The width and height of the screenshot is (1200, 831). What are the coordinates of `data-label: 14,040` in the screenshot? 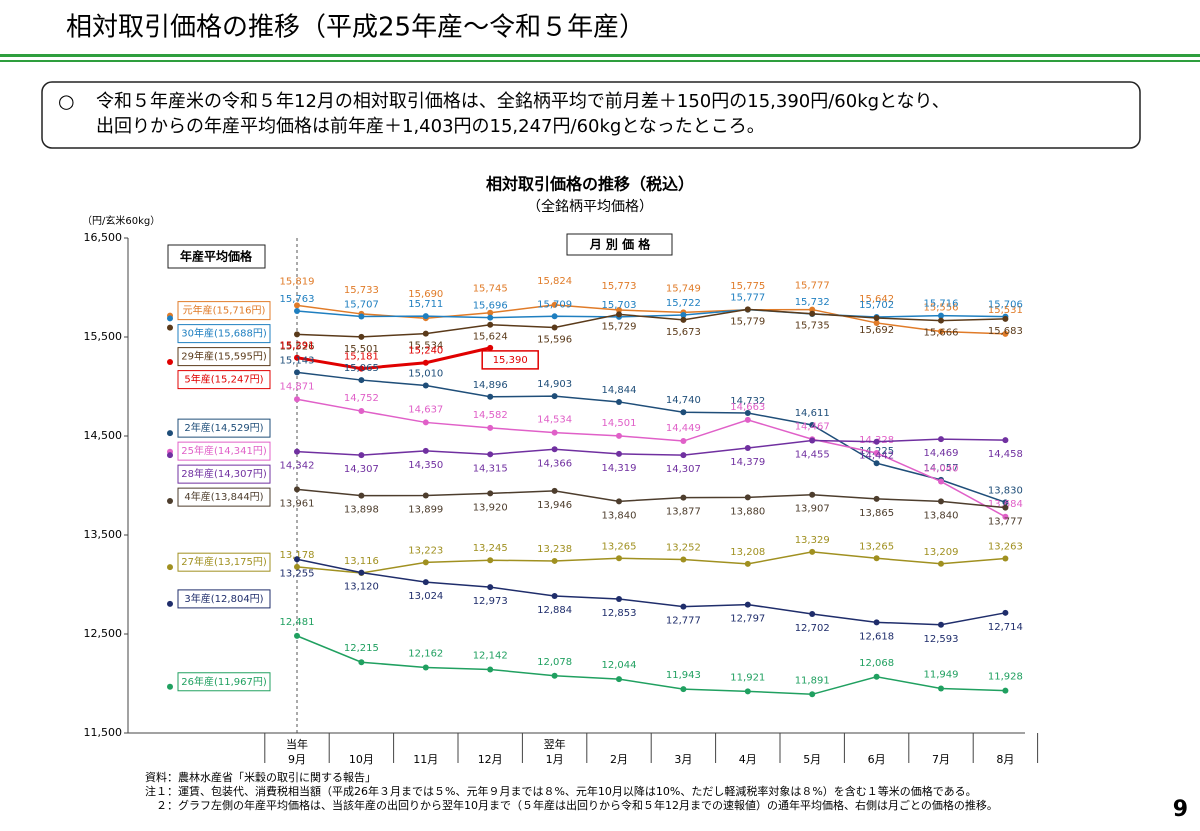 It's located at (941, 469).